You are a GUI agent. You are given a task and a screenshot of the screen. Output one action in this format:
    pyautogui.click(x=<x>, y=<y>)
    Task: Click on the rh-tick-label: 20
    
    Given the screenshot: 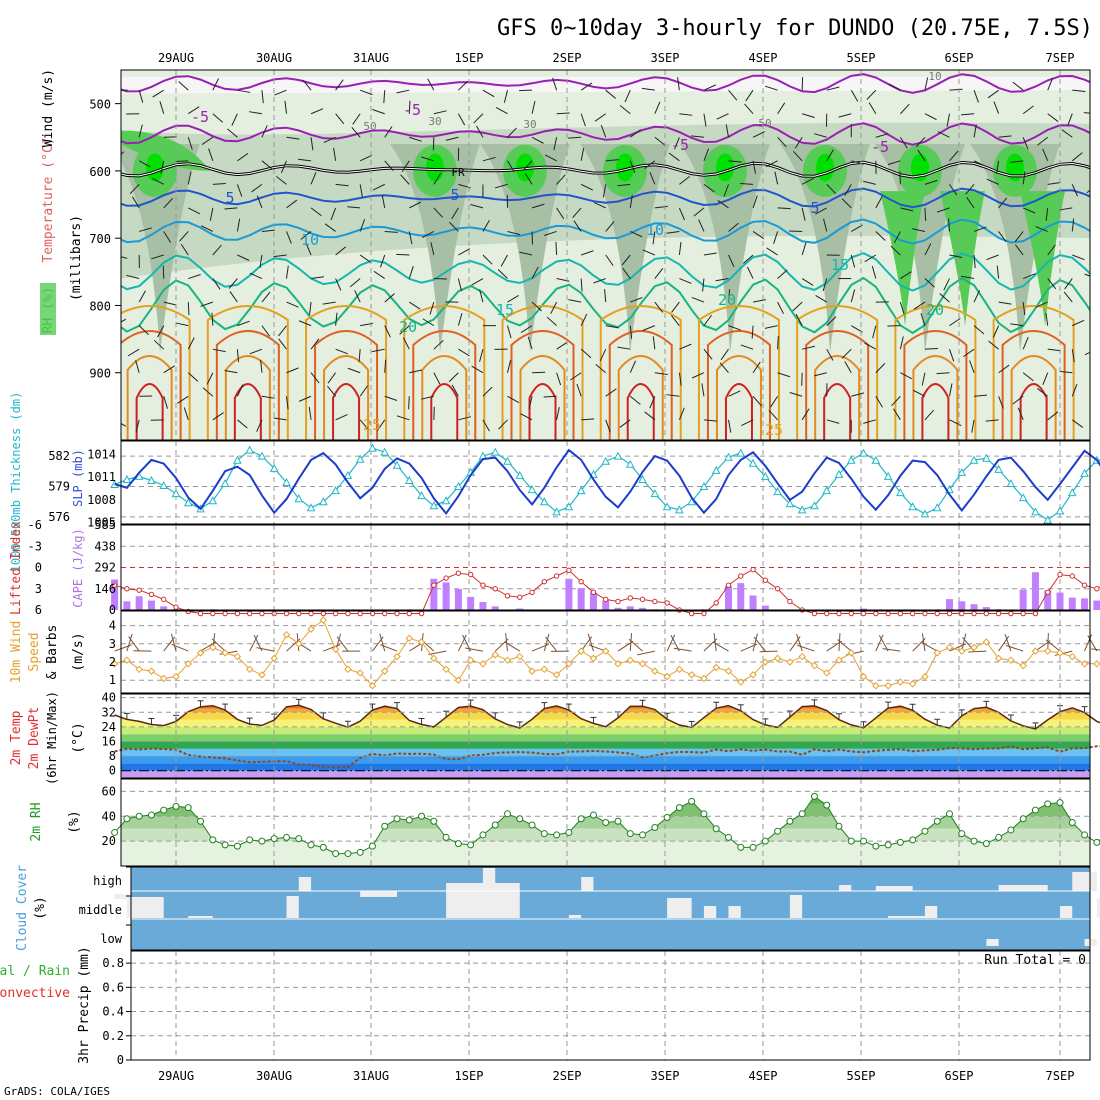 What is the action you would take?
    pyautogui.click(x=109, y=841)
    